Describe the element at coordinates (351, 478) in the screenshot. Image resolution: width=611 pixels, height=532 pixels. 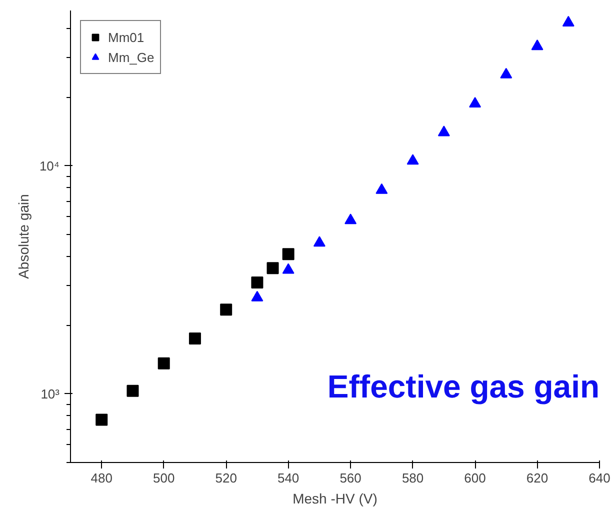
I see `x-tick-label: 560` at that location.